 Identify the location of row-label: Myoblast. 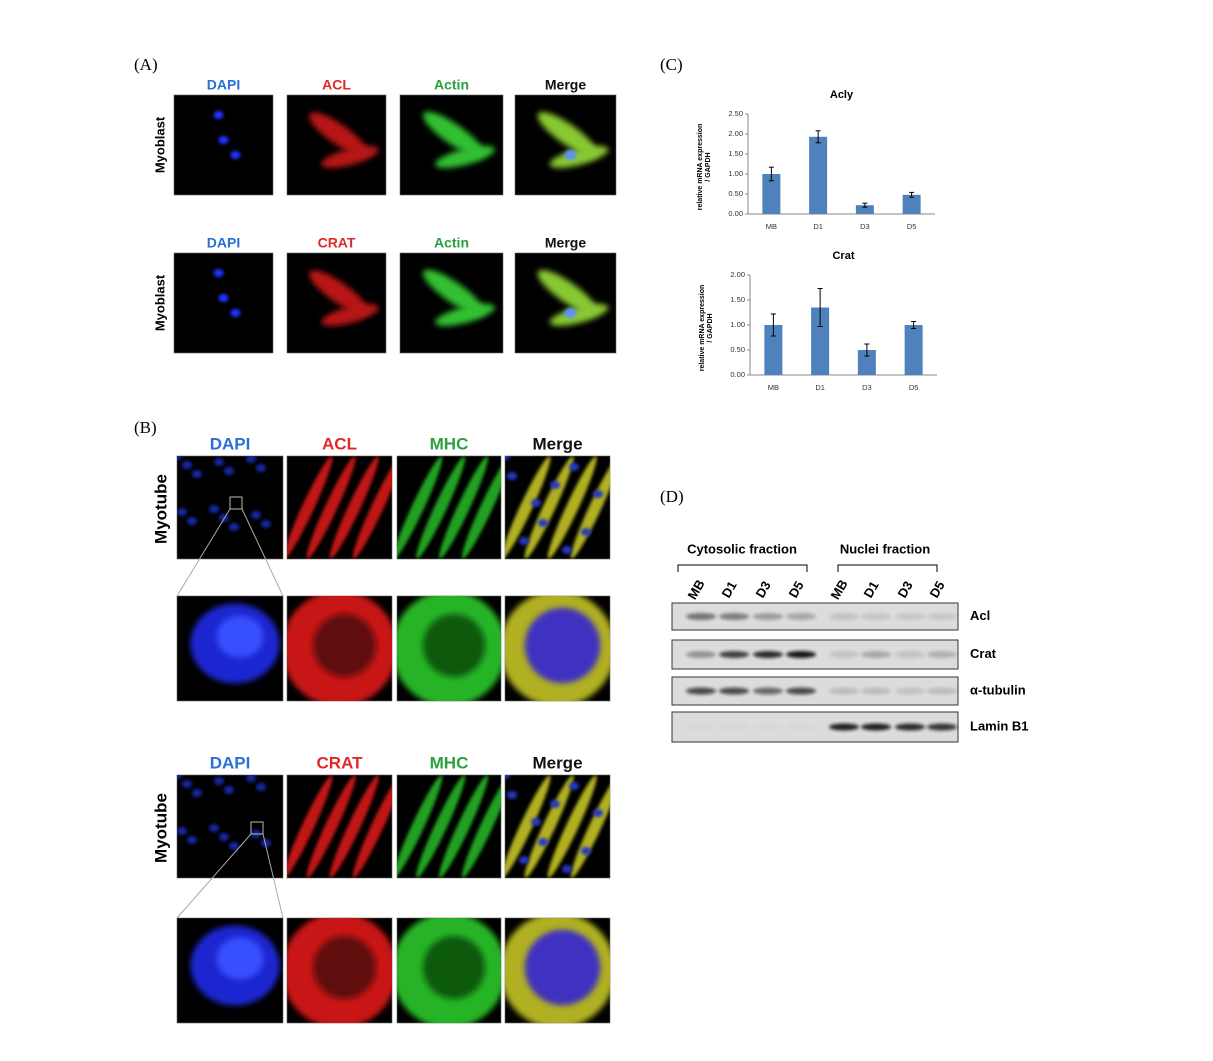
(159, 302).